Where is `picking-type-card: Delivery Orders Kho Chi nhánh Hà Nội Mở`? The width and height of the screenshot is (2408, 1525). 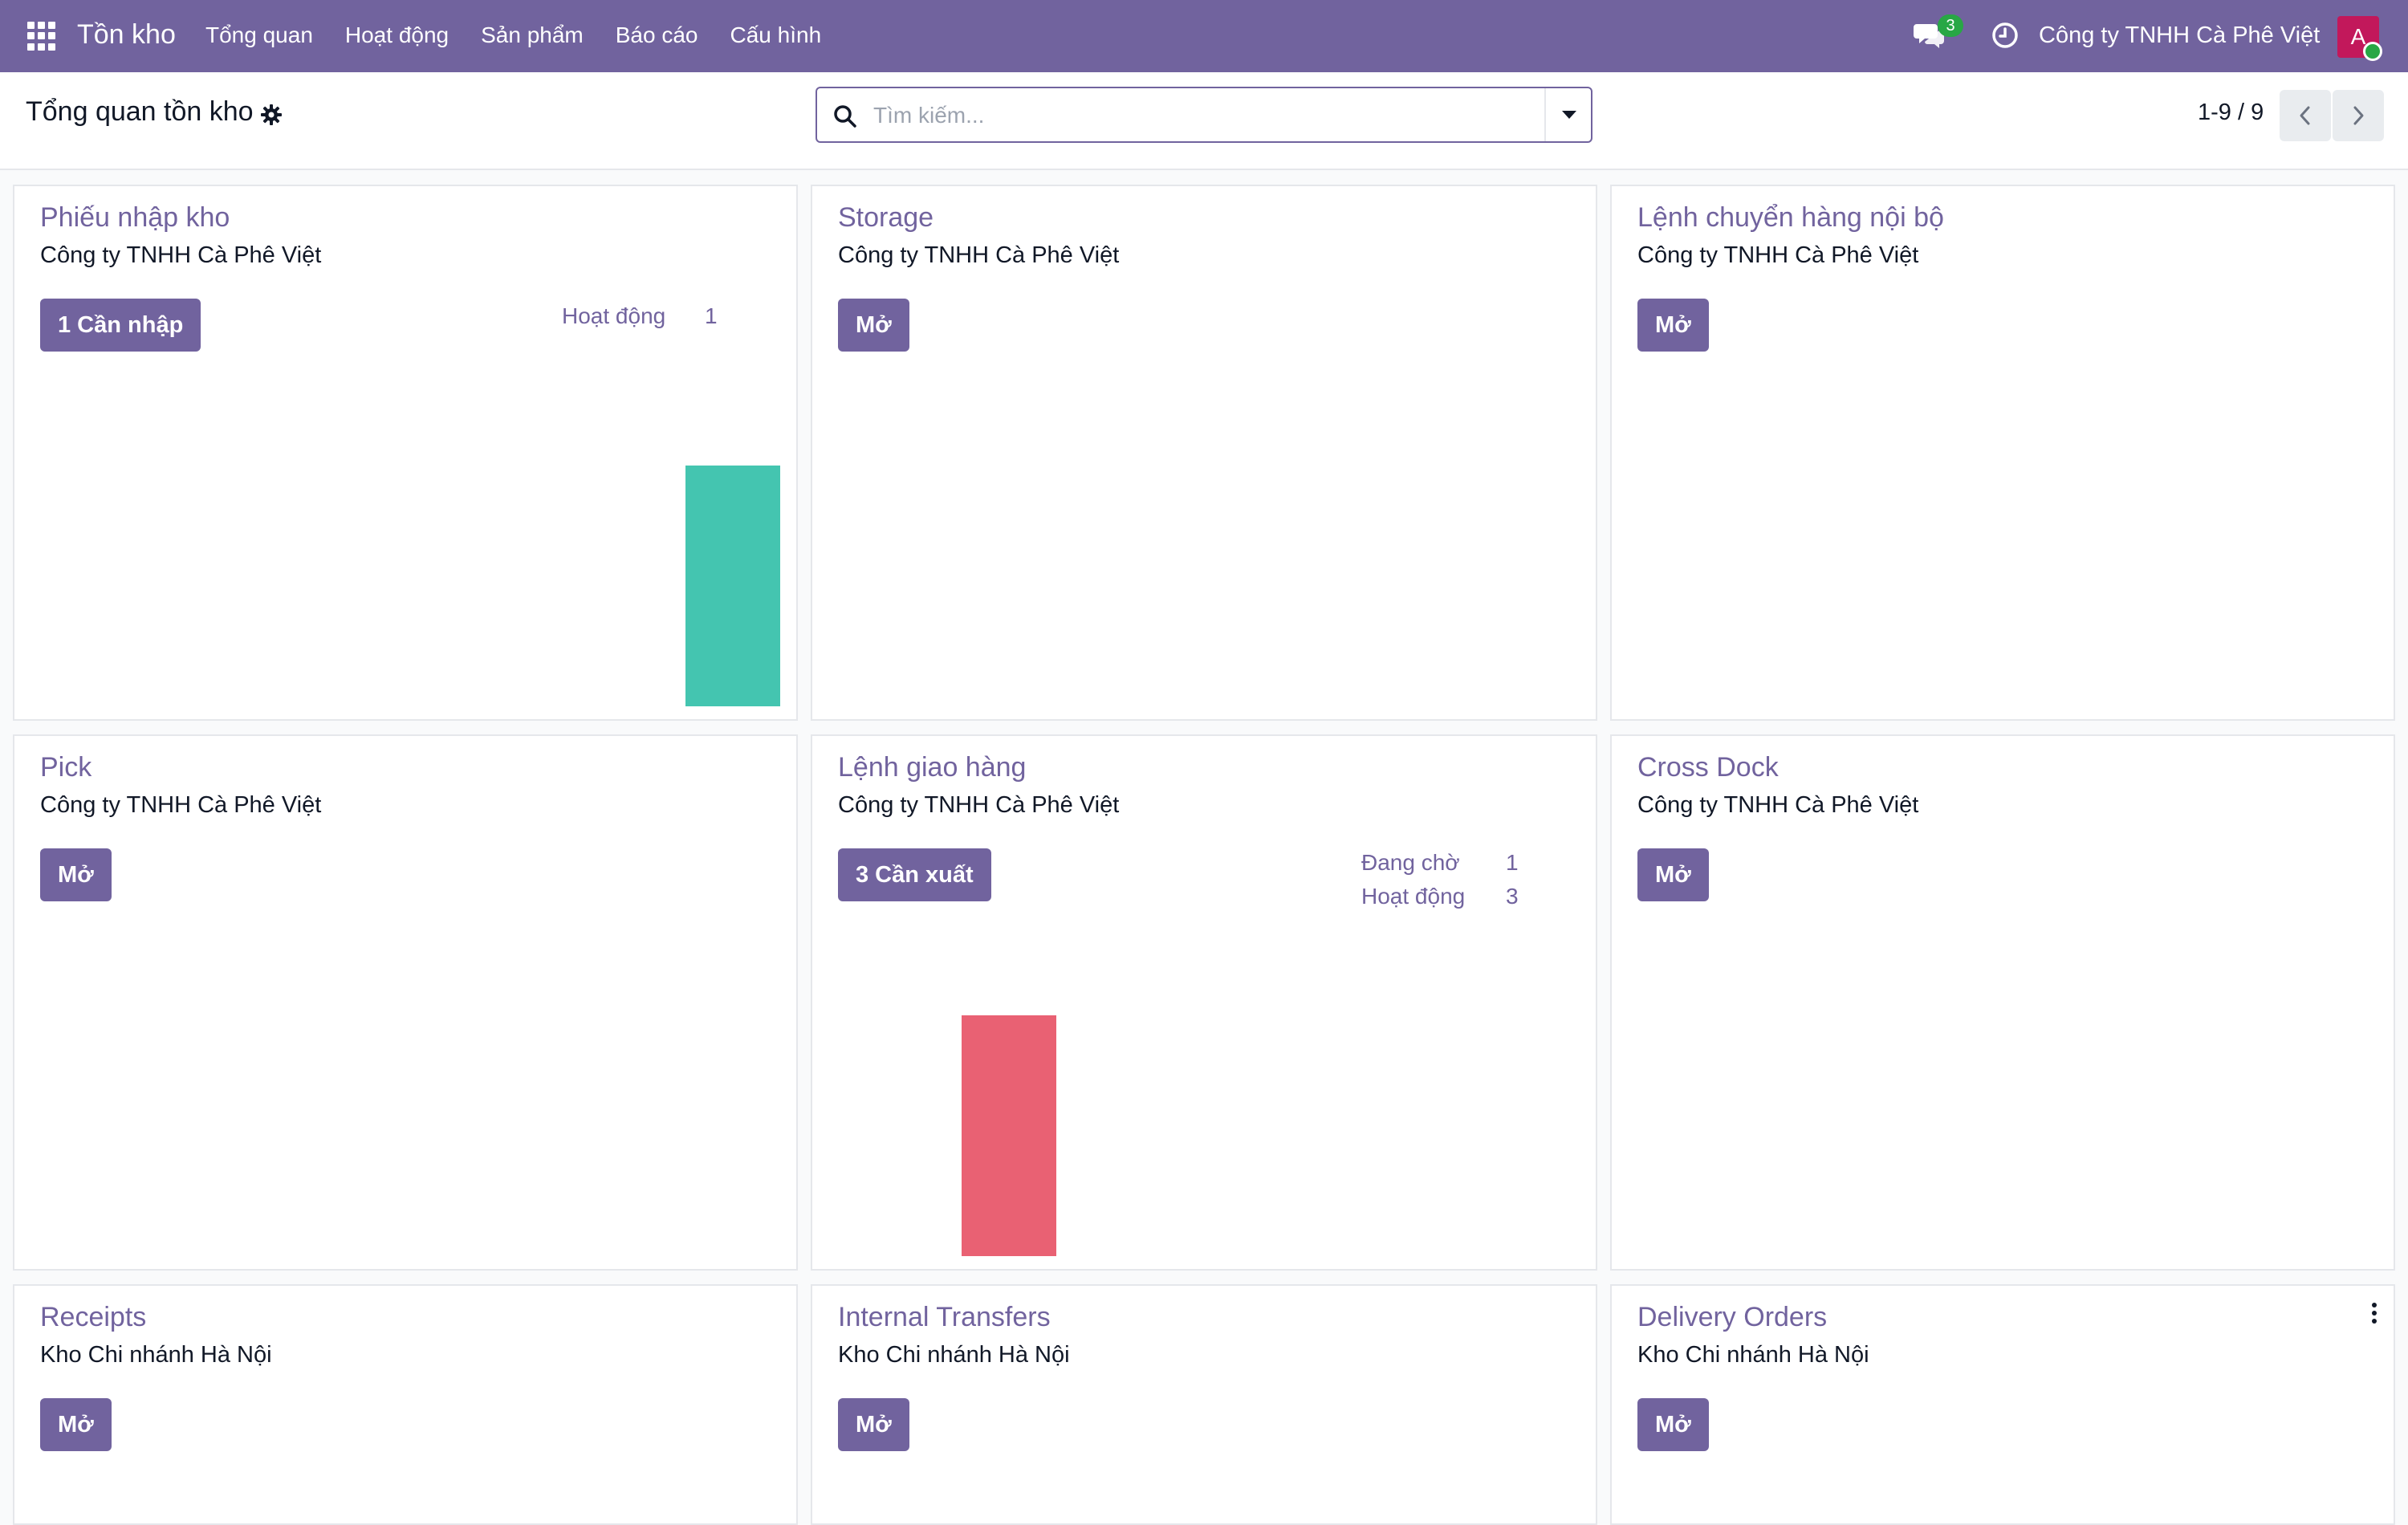
picking-type-card: Delivery Orders Kho Chi nhánh Hà Nội Mở is located at coordinates (2002, 1404).